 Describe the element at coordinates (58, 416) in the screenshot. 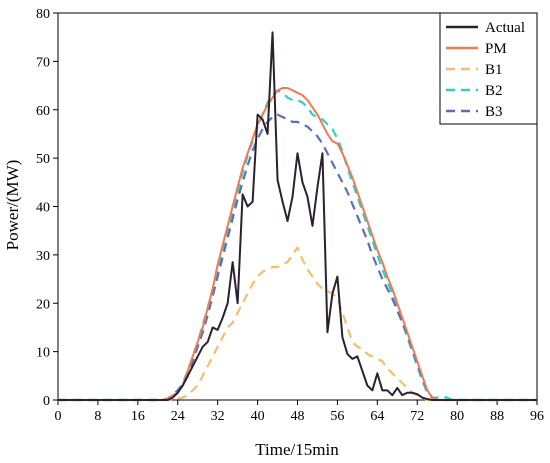

I see `x-tick-label: 0` at that location.